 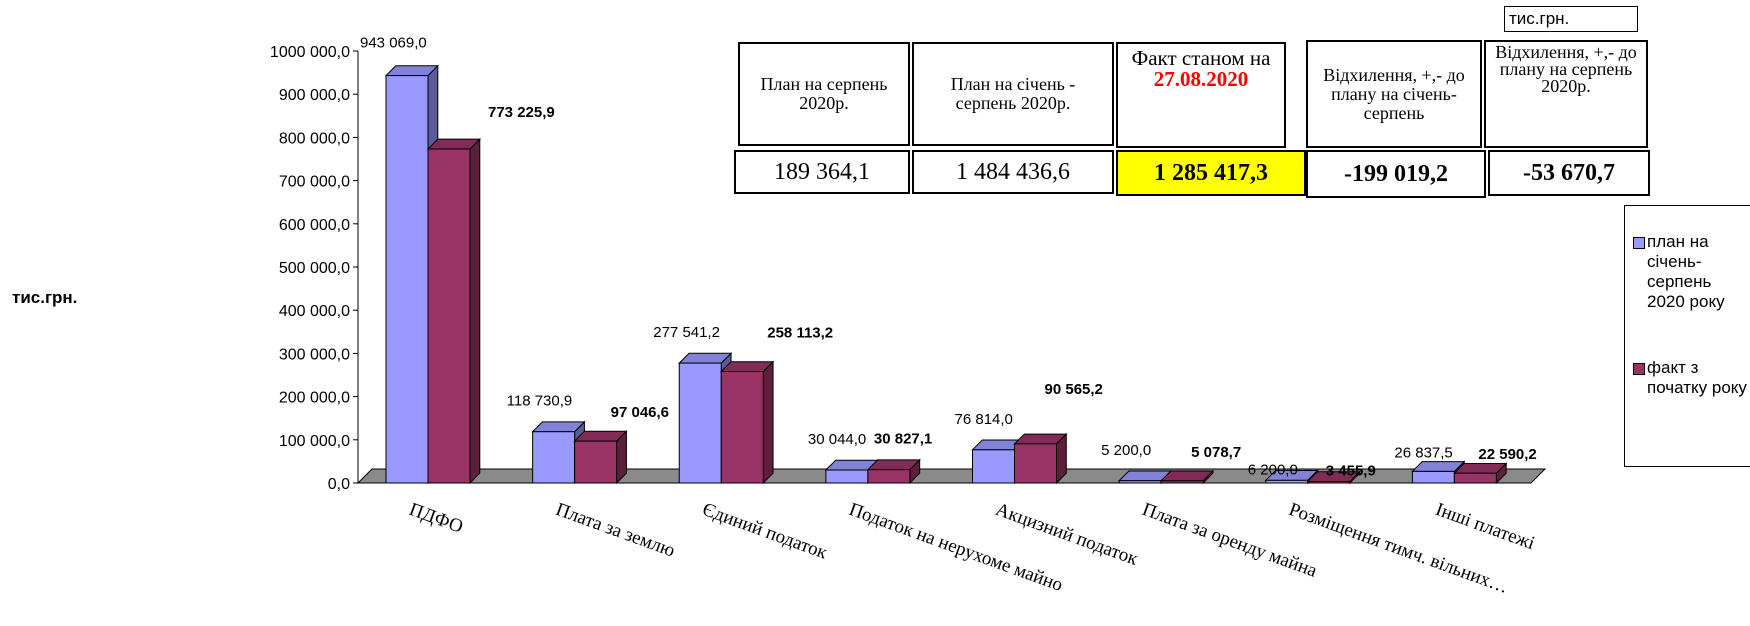 I want to click on value-plan-august-text: 189 364,1, so click(x=822, y=171).